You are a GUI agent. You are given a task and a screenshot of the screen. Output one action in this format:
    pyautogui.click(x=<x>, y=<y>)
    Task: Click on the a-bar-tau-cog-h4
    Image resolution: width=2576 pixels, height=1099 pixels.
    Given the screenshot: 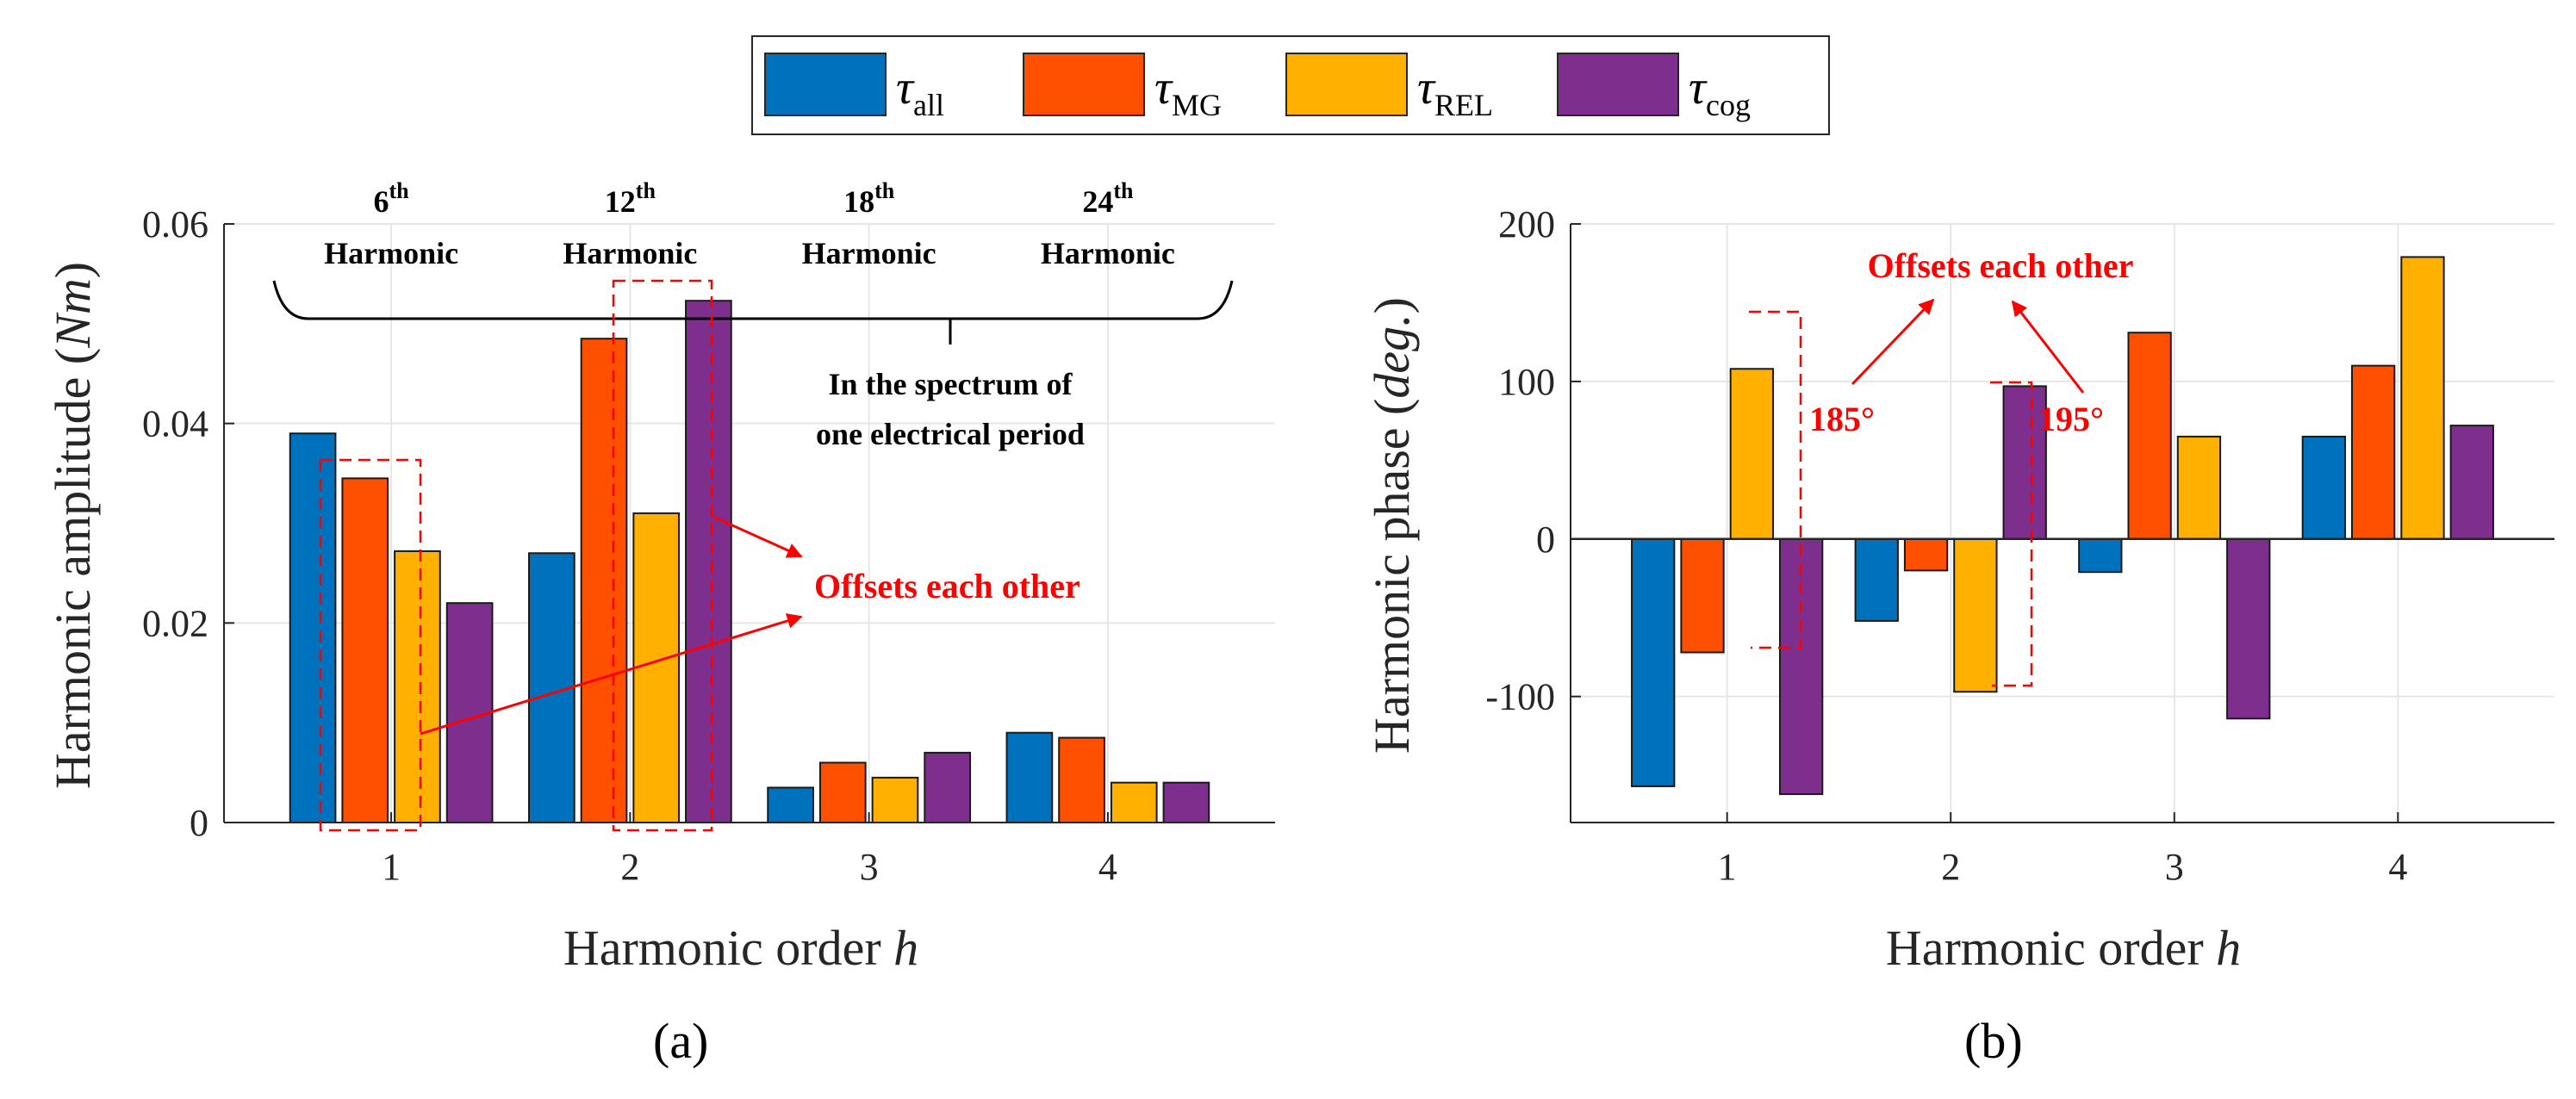 What is the action you would take?
    pyautogui.click(x=1186, y=802)
    